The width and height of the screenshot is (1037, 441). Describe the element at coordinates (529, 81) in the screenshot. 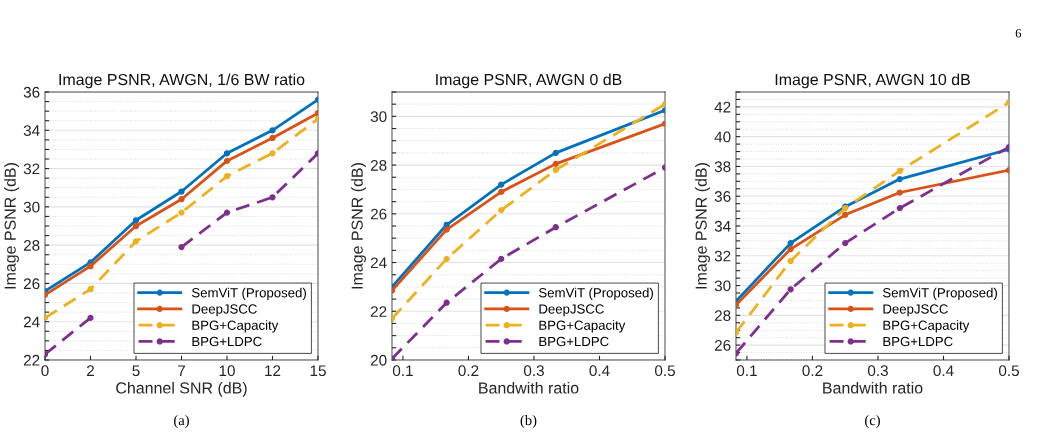

I see `chart-title: Image PSNR, AWGN 0 dB` at that location.